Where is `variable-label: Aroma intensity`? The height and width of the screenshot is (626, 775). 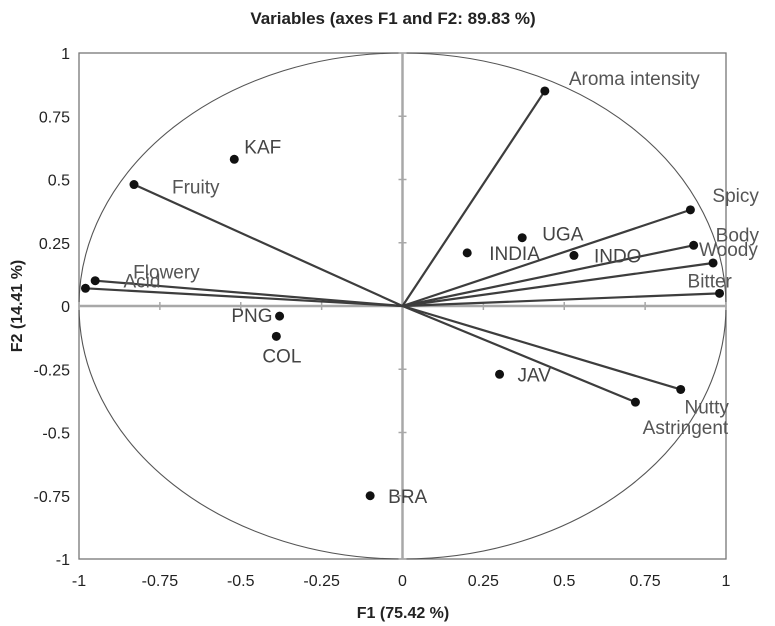 variable-label: Aroma intensity is located at coordinates (634, 79).